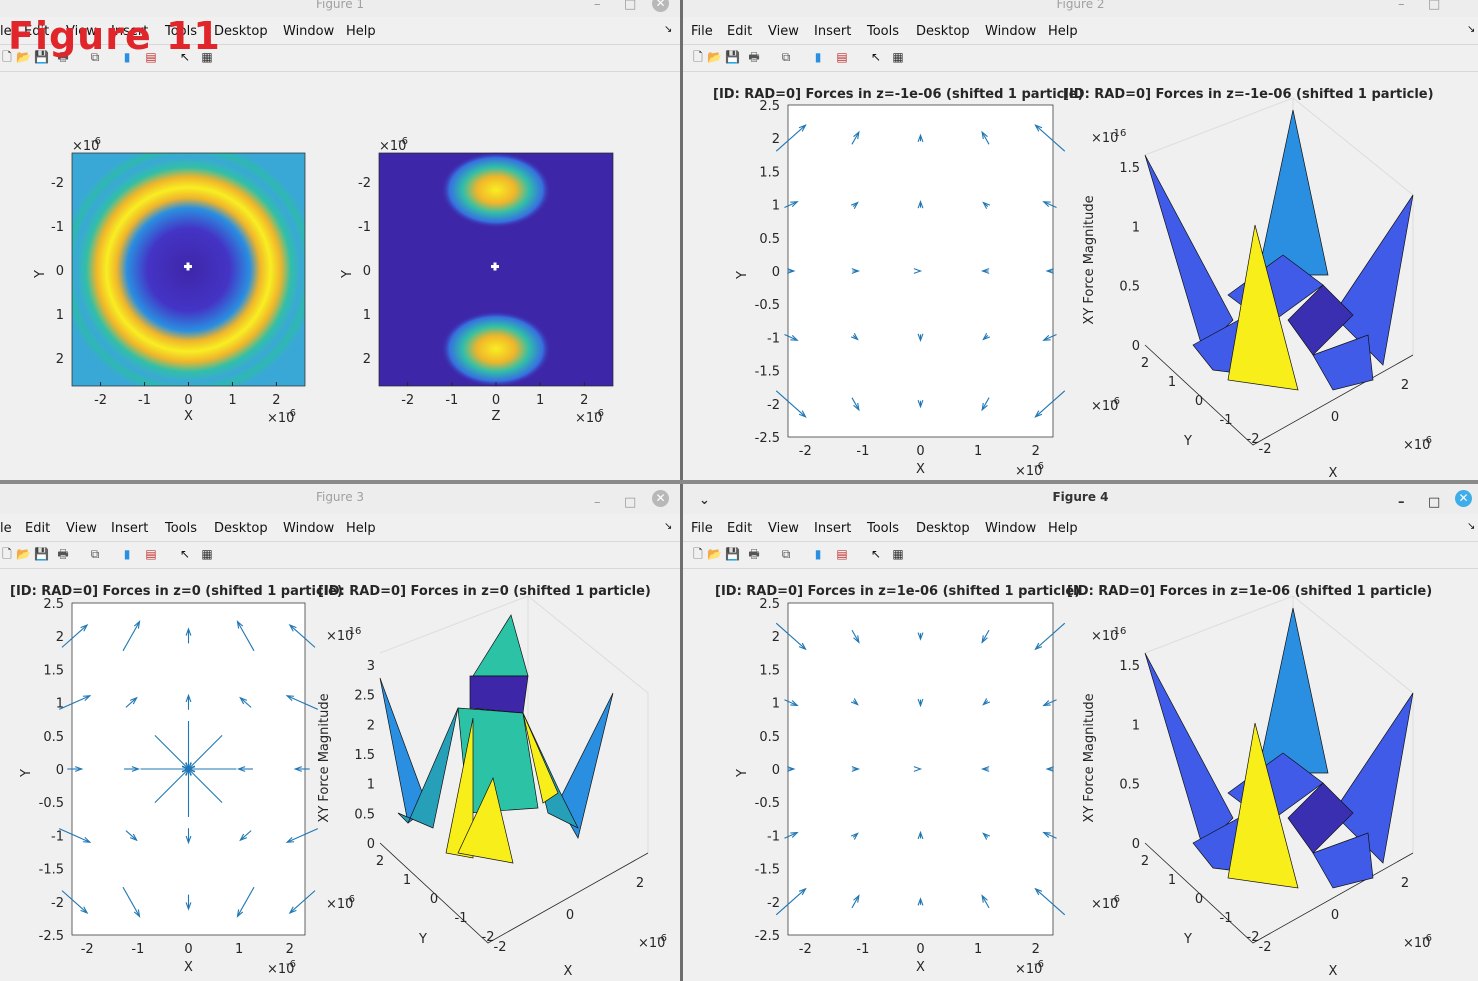 This screenshot has height=981, width=1478. I want to click on tick-label: 2, so click(1036, 949).